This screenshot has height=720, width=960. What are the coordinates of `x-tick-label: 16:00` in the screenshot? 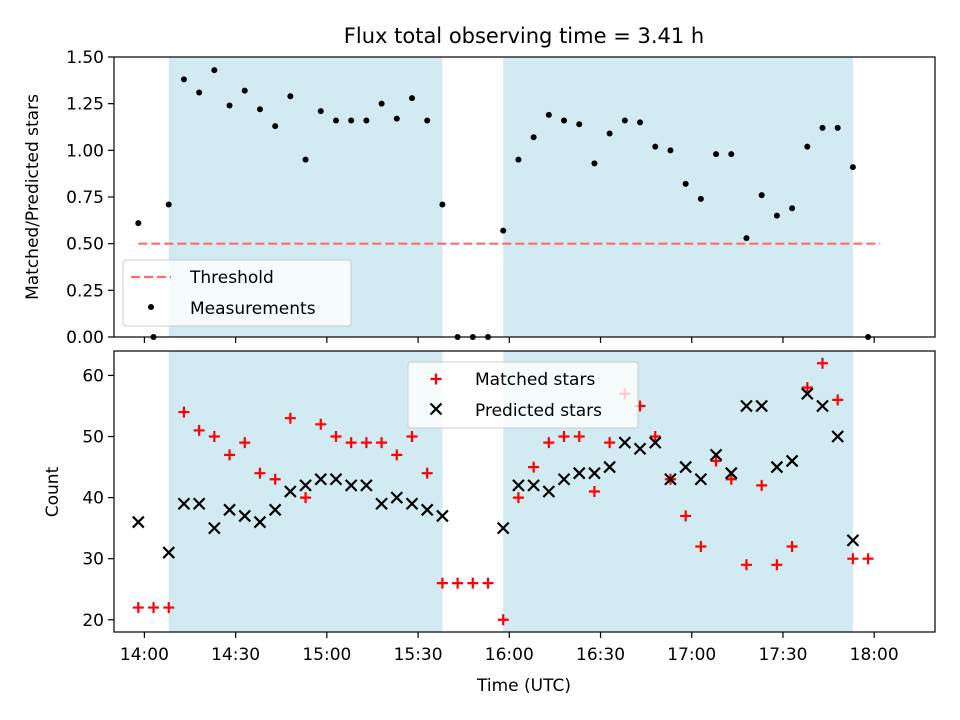 It's located at (509, 655).